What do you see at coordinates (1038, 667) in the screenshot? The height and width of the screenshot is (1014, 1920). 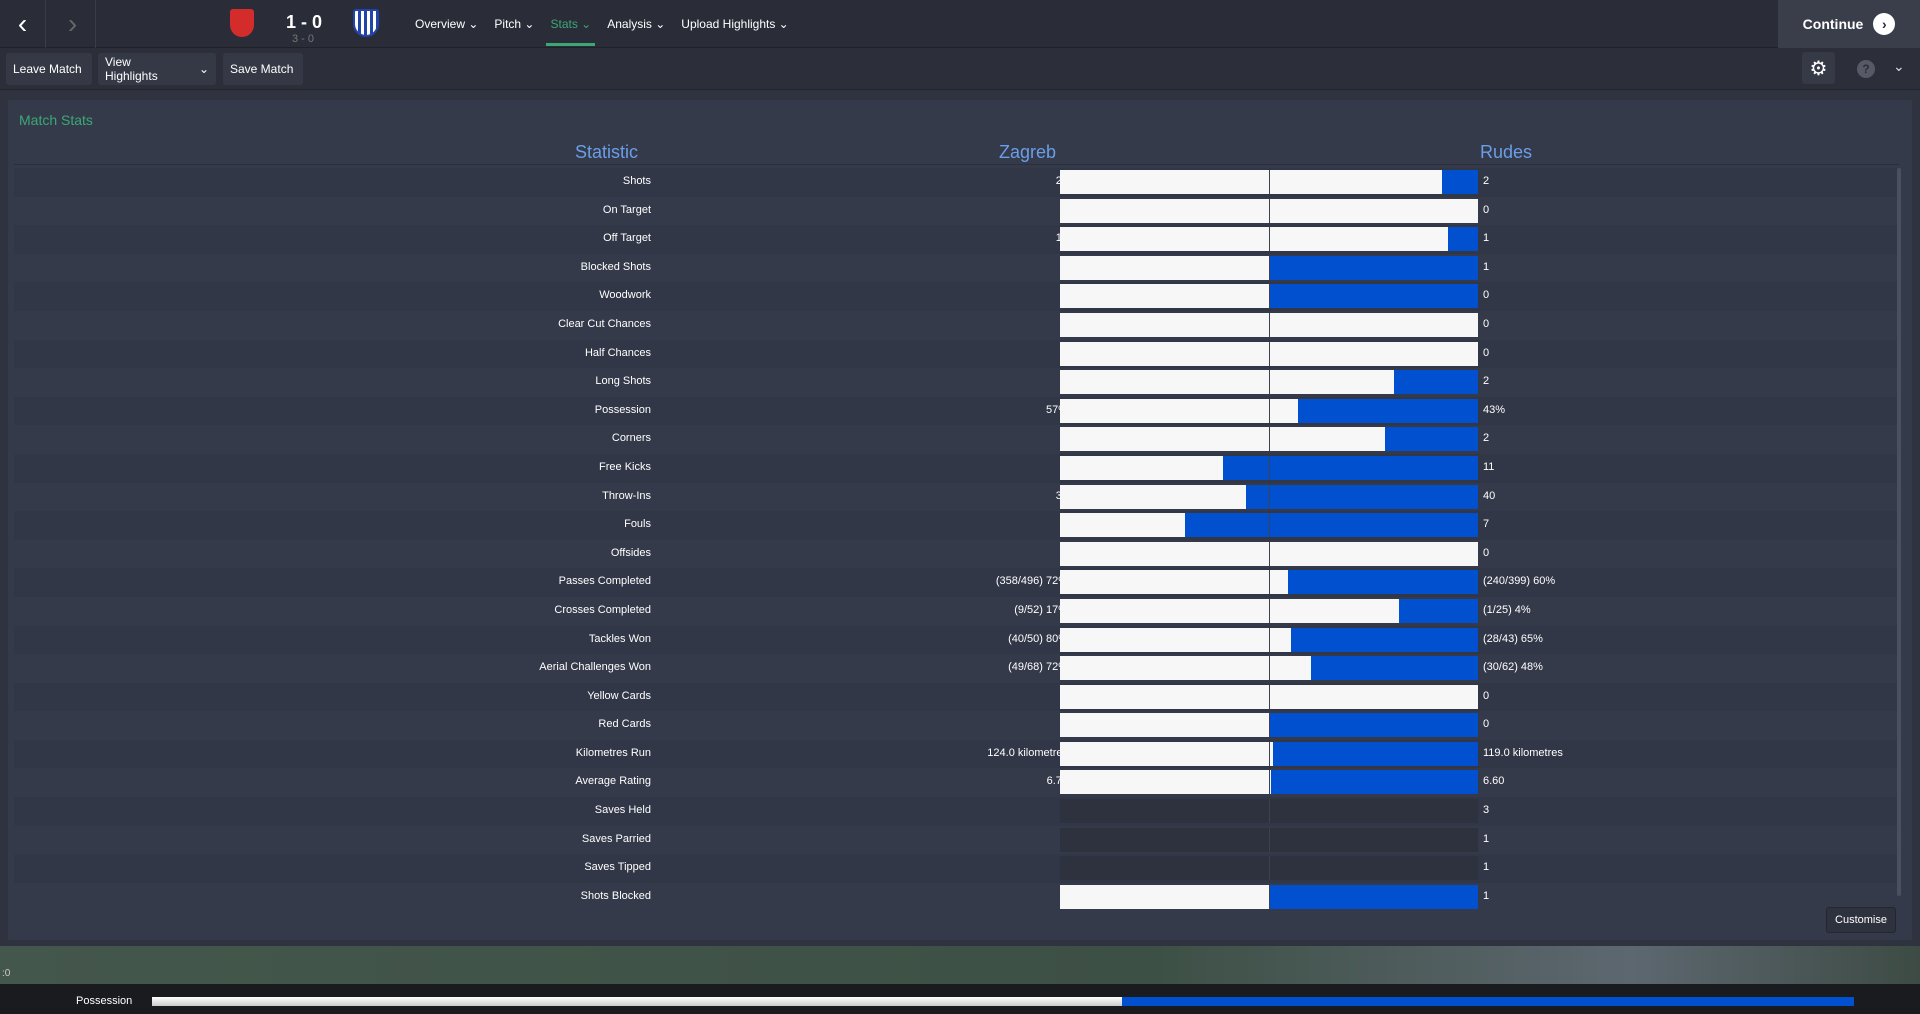 I see `home-value: (49/68) 72%` at bounding box center [1038, 667].